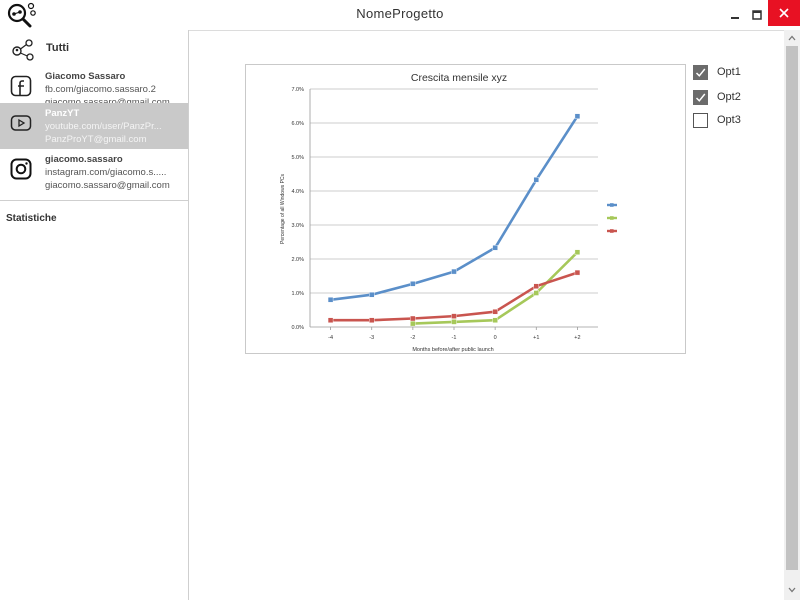  What do you see at coordinates (454, 338) in the screenshot?
I see `x-tick-label: -1` at bounding box center [454, 338].